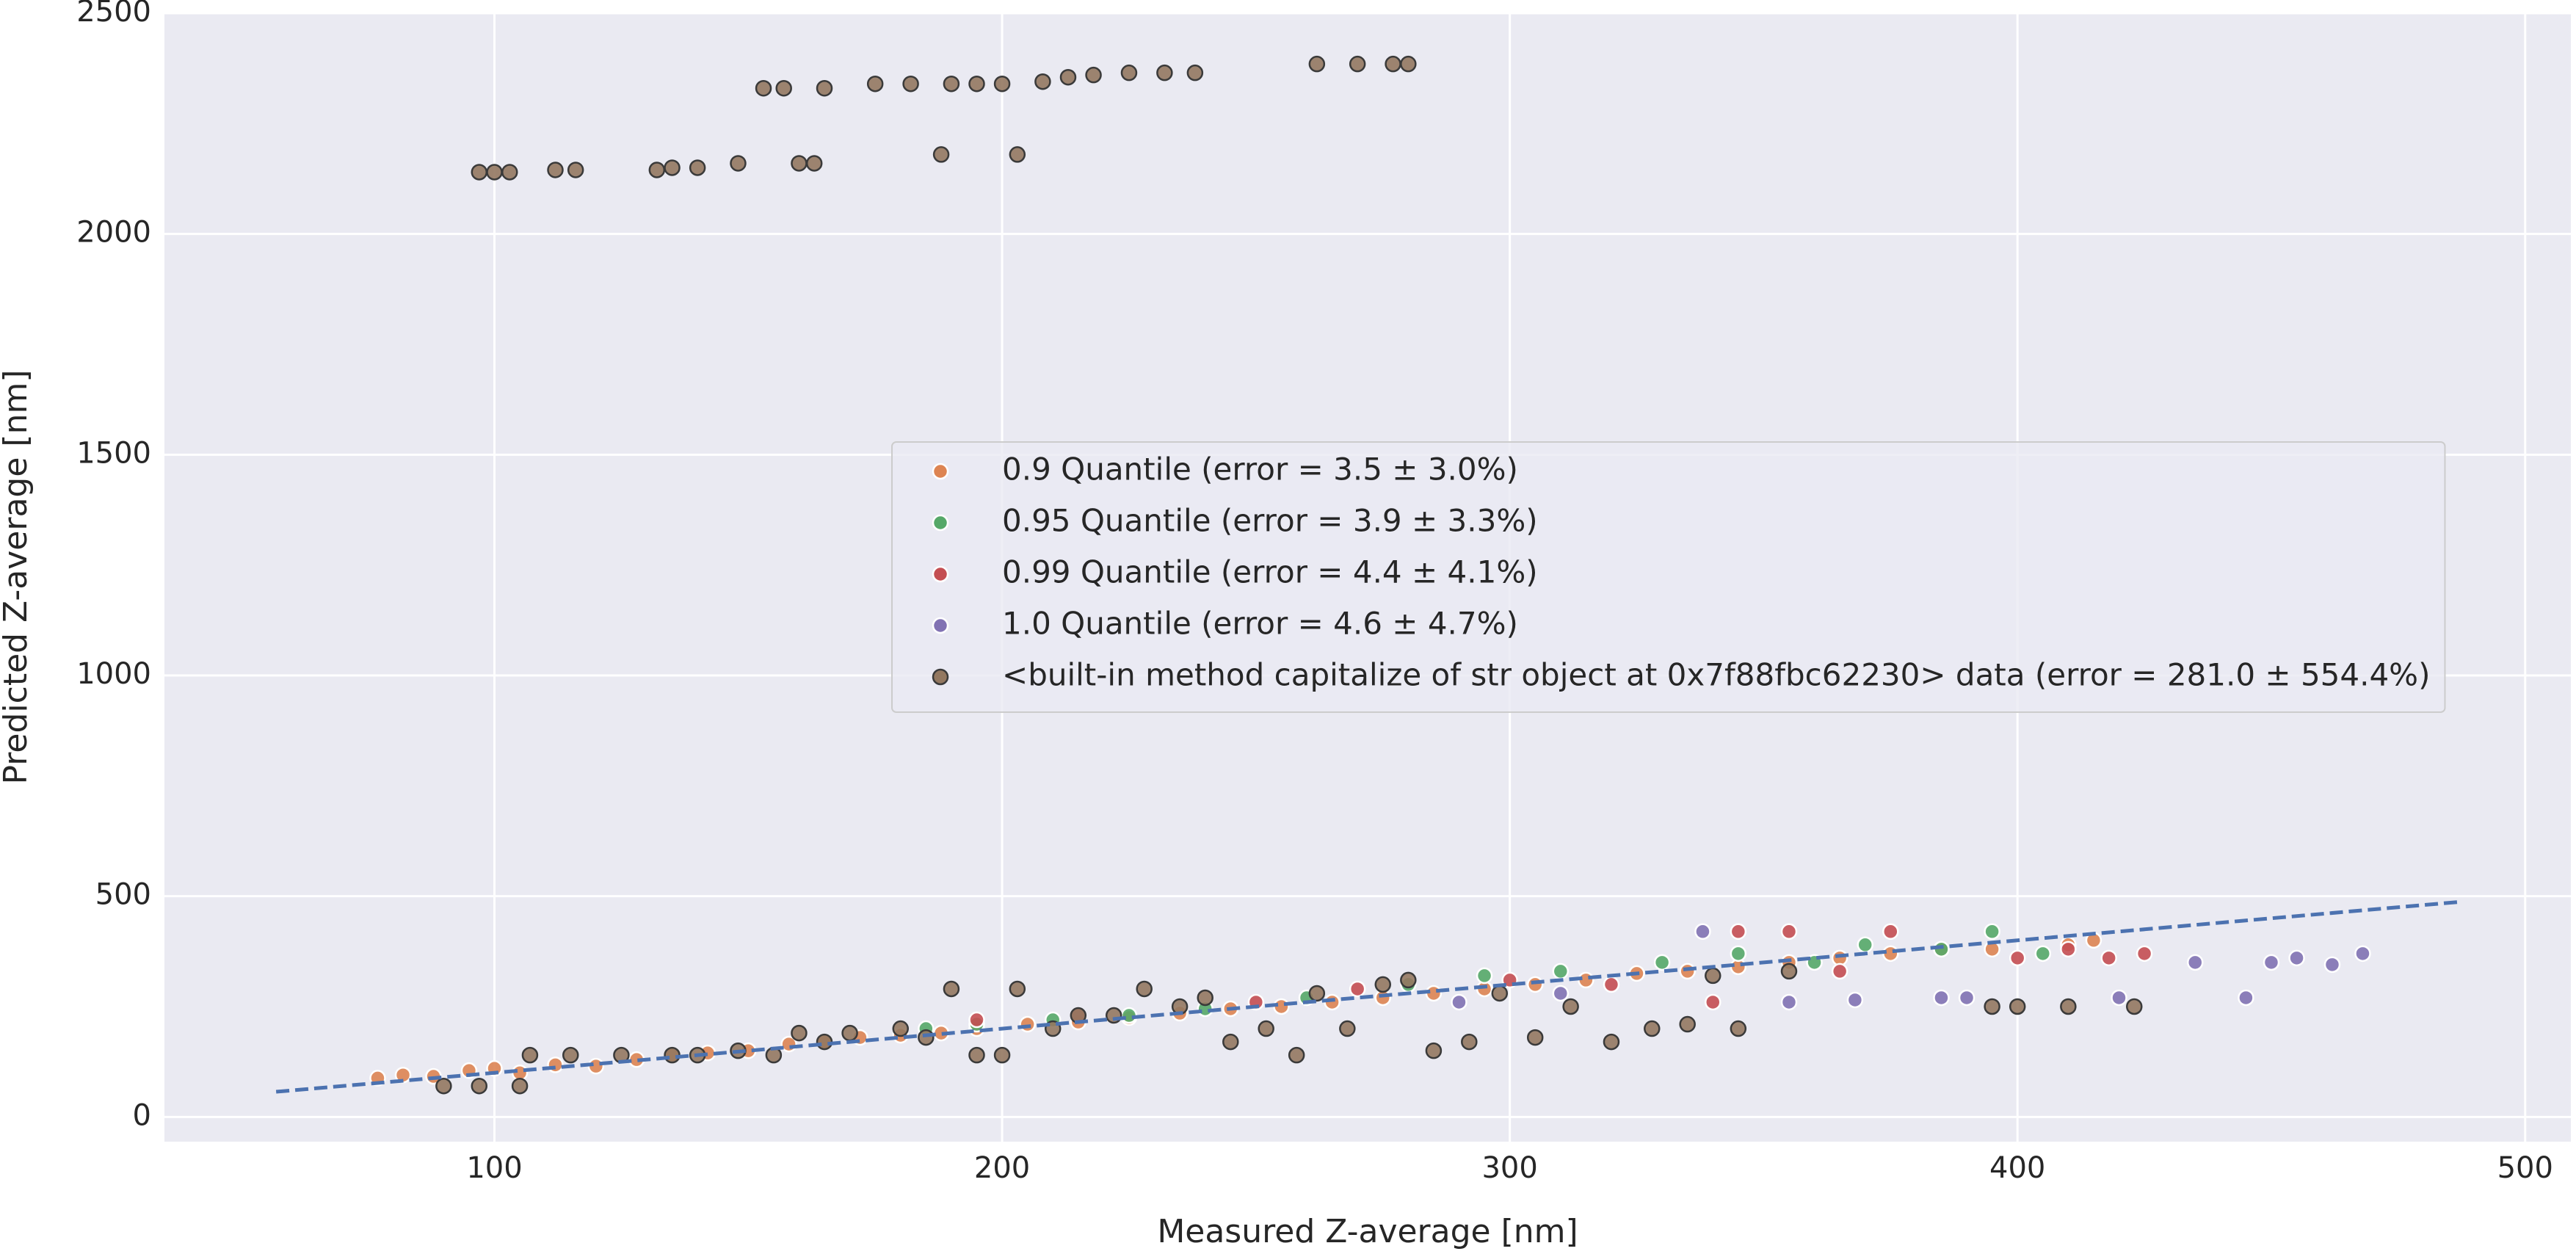  What do you see at coordinates (1509, 1168) in the screenshot?
I see `x-tick-label: 300` at bounding box center [1509, 1168].